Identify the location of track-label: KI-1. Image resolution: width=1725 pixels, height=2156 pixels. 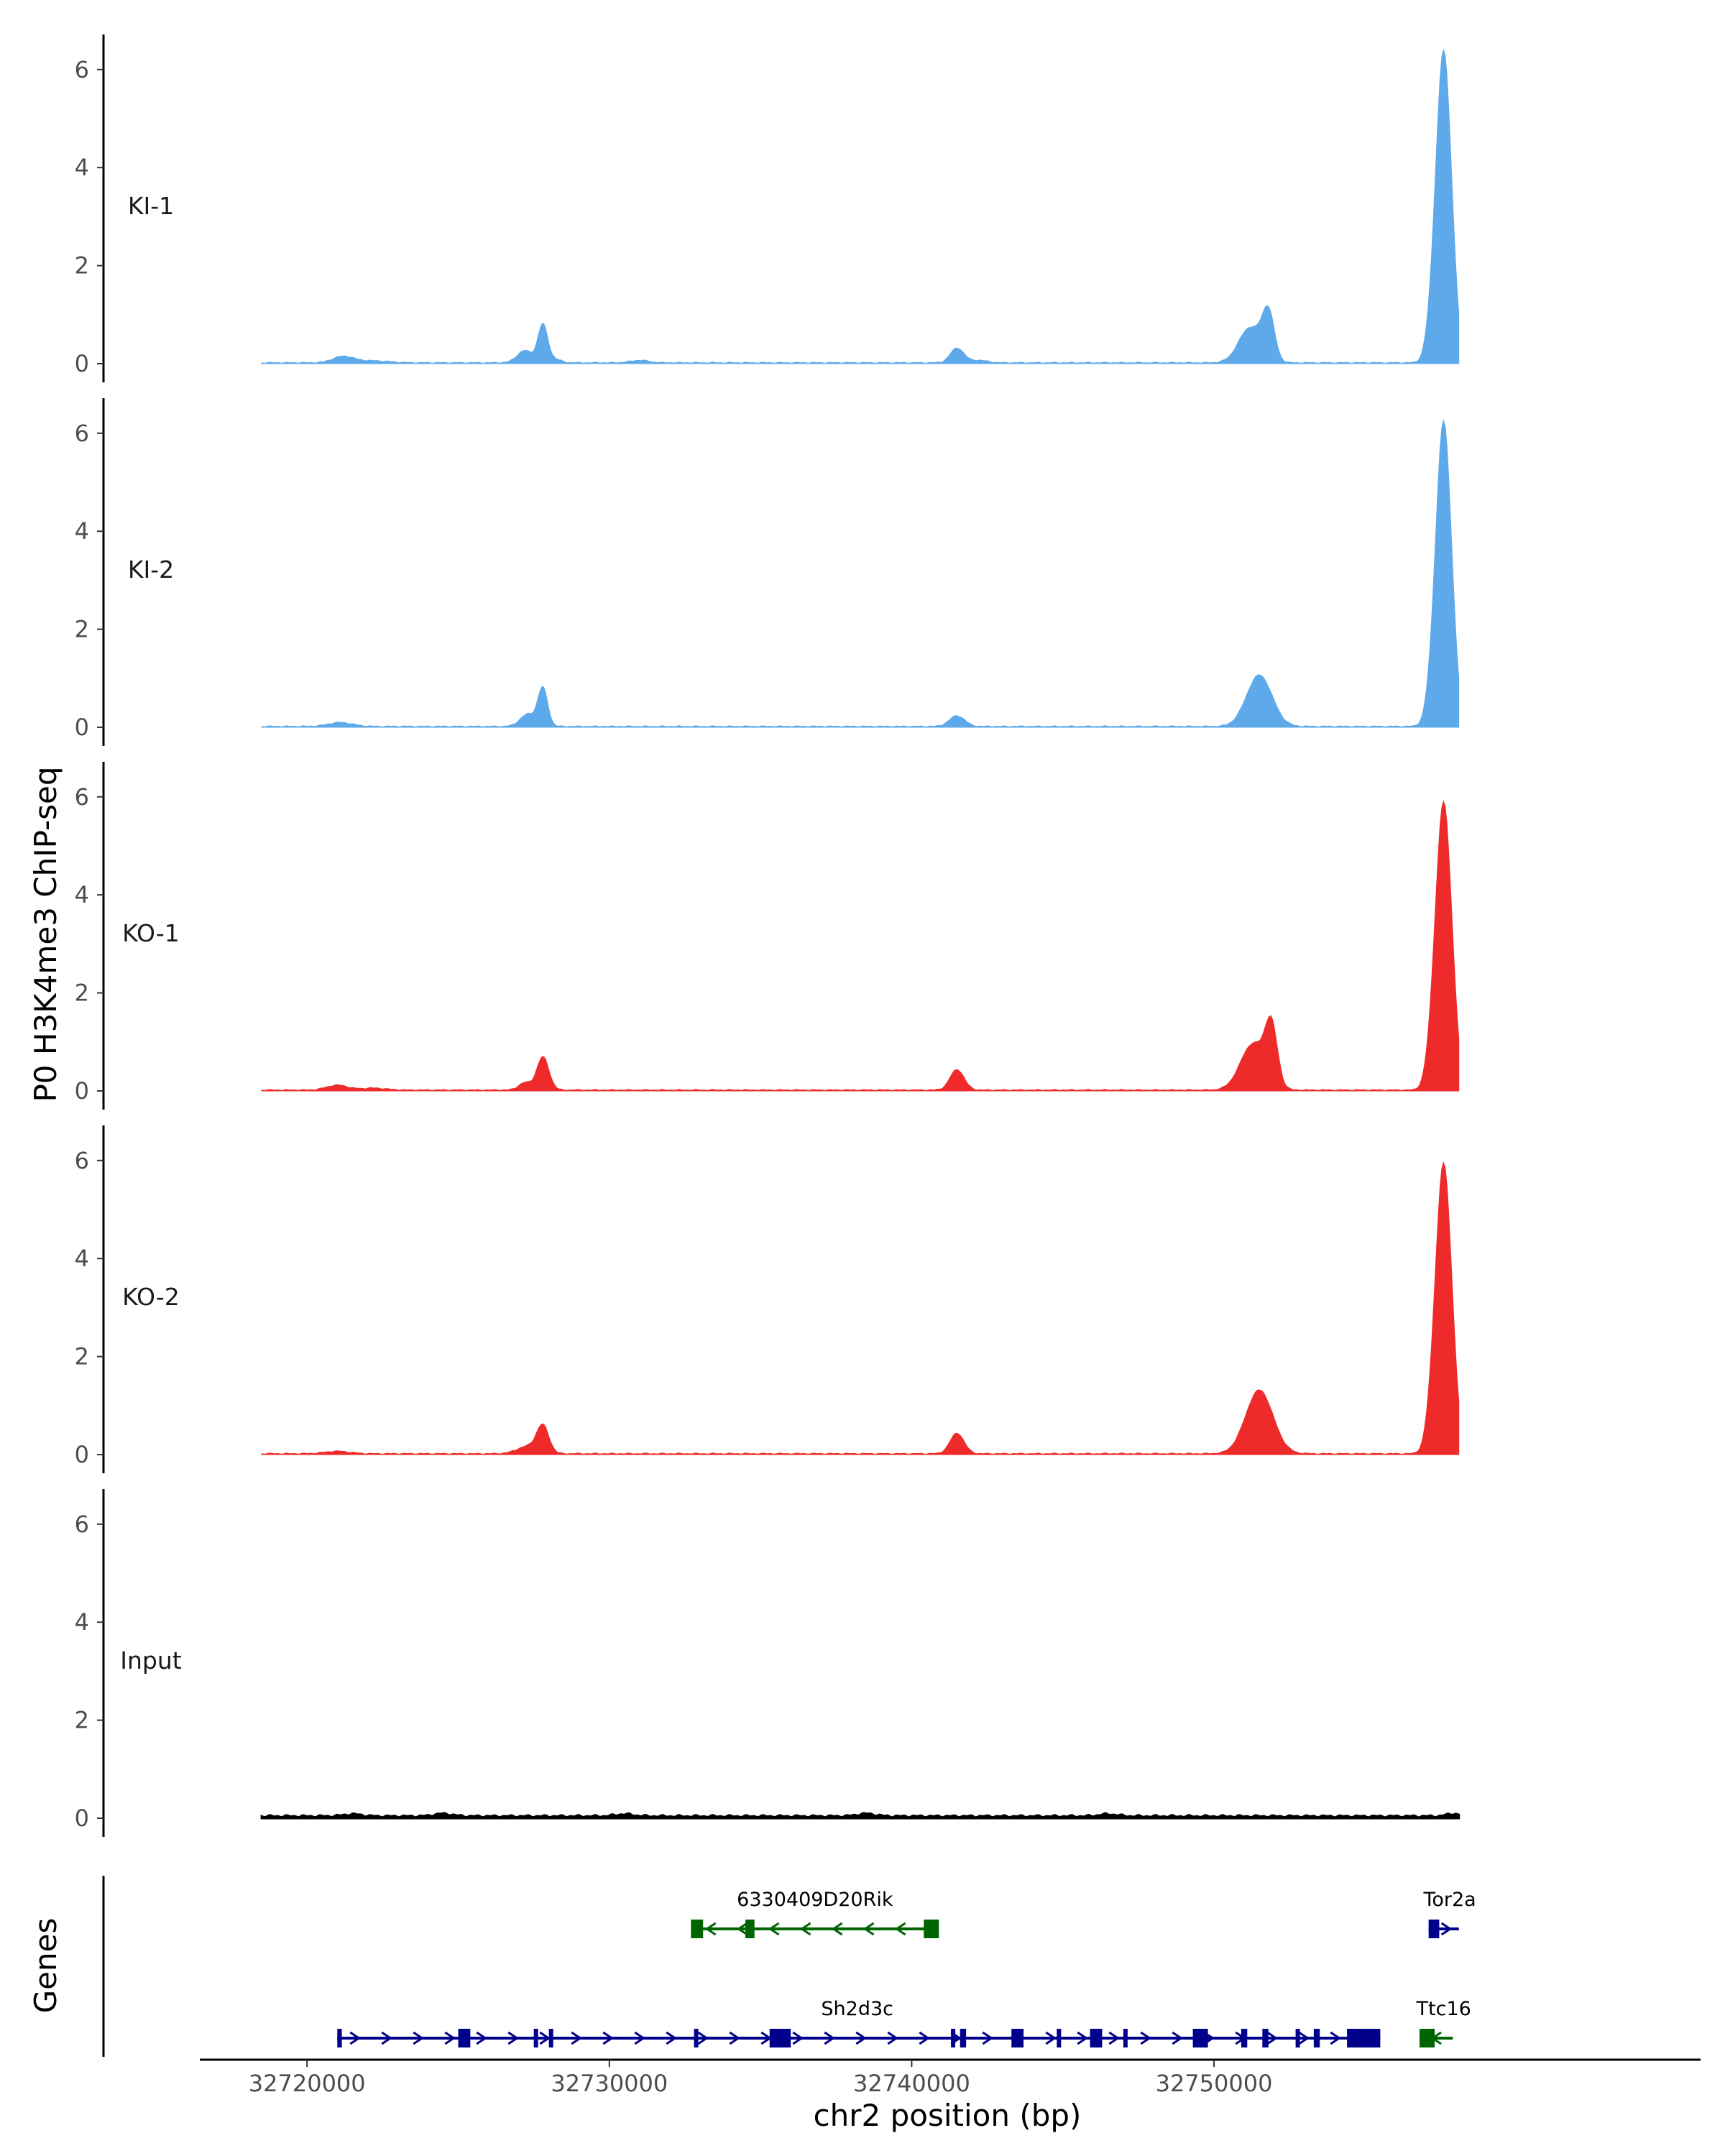
(151, 206).